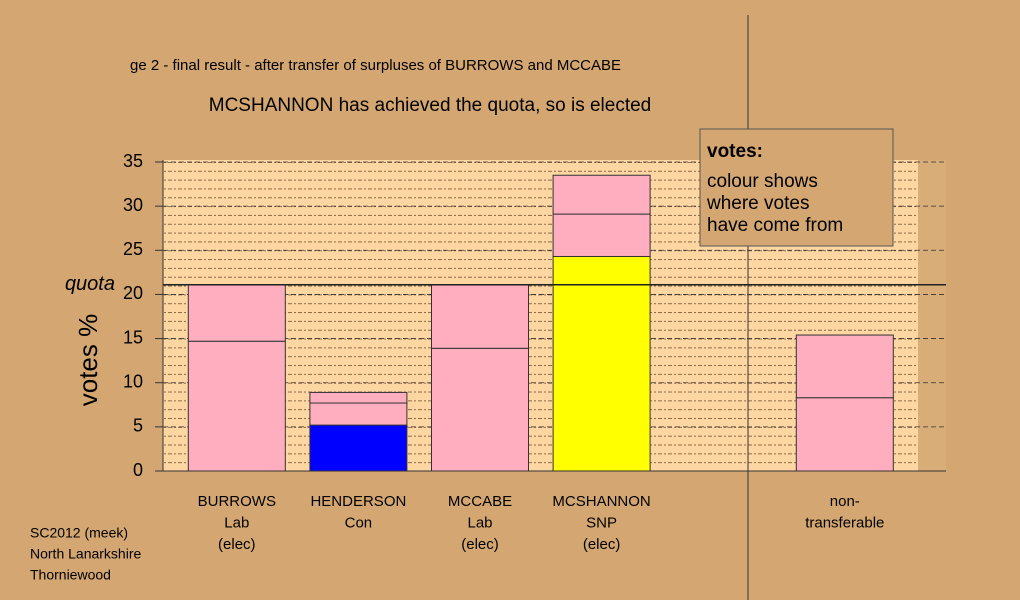  What do you see at coordinates (480, 501) in the screenshot?
I see `x-tick-label: MCCABE` at bounding box center [480, 501].